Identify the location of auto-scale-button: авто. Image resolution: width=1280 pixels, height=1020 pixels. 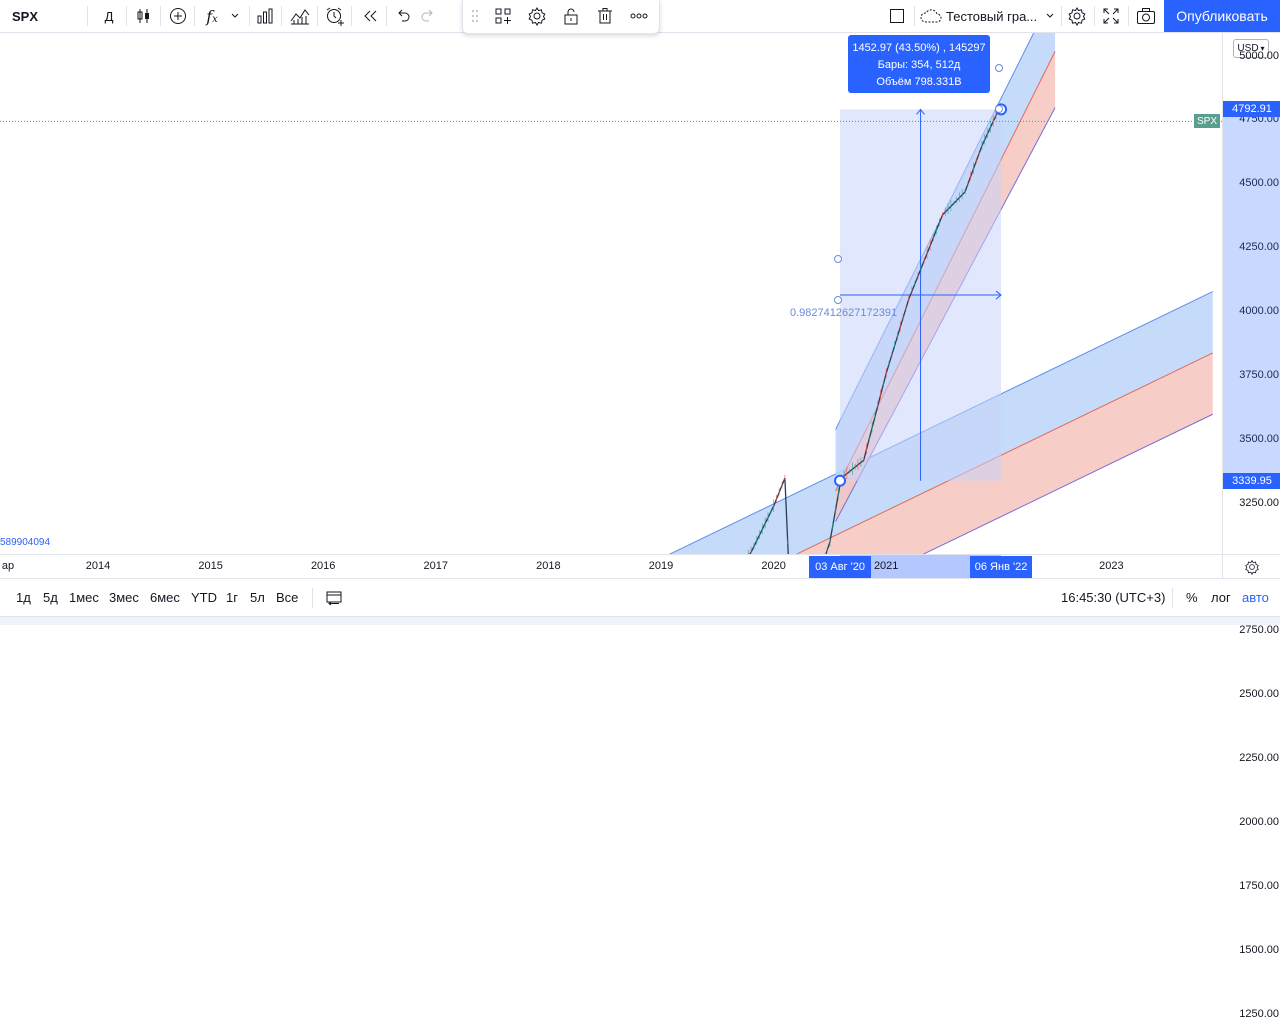
(1255, 597).